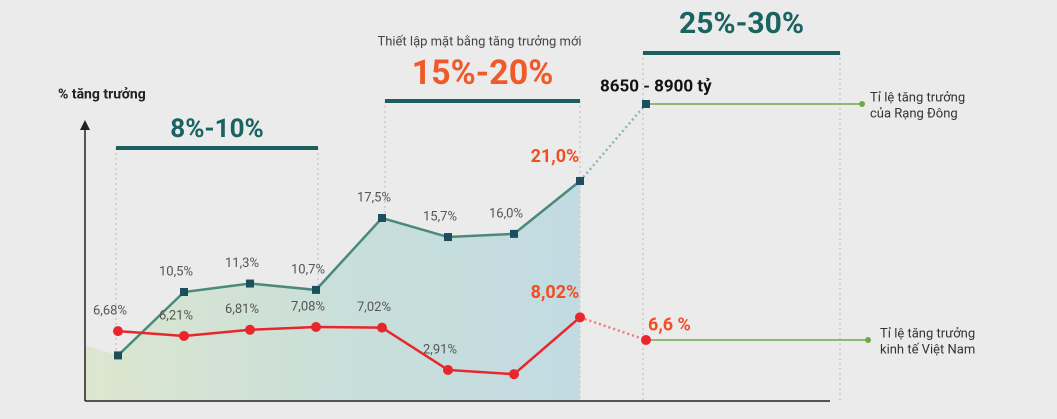 The width and height of the screenshot is (1057, 419). I want to click on value-label: 7,02%, so click(374, 307).